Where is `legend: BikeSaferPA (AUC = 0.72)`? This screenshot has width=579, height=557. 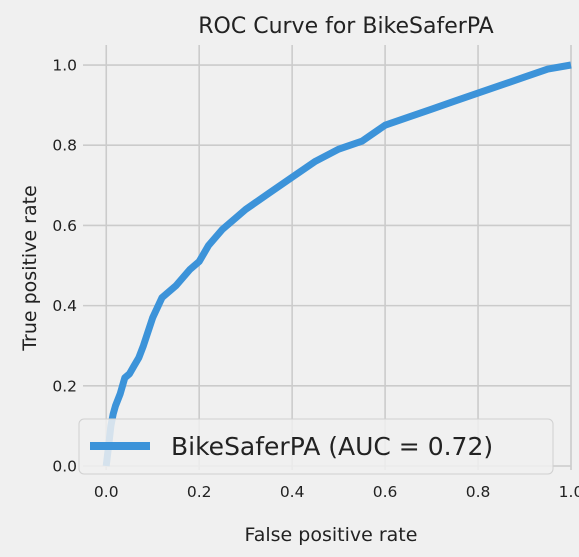
legend: BikeSaferPA (AUC = 0.72) is located at coordinates (316, 446).